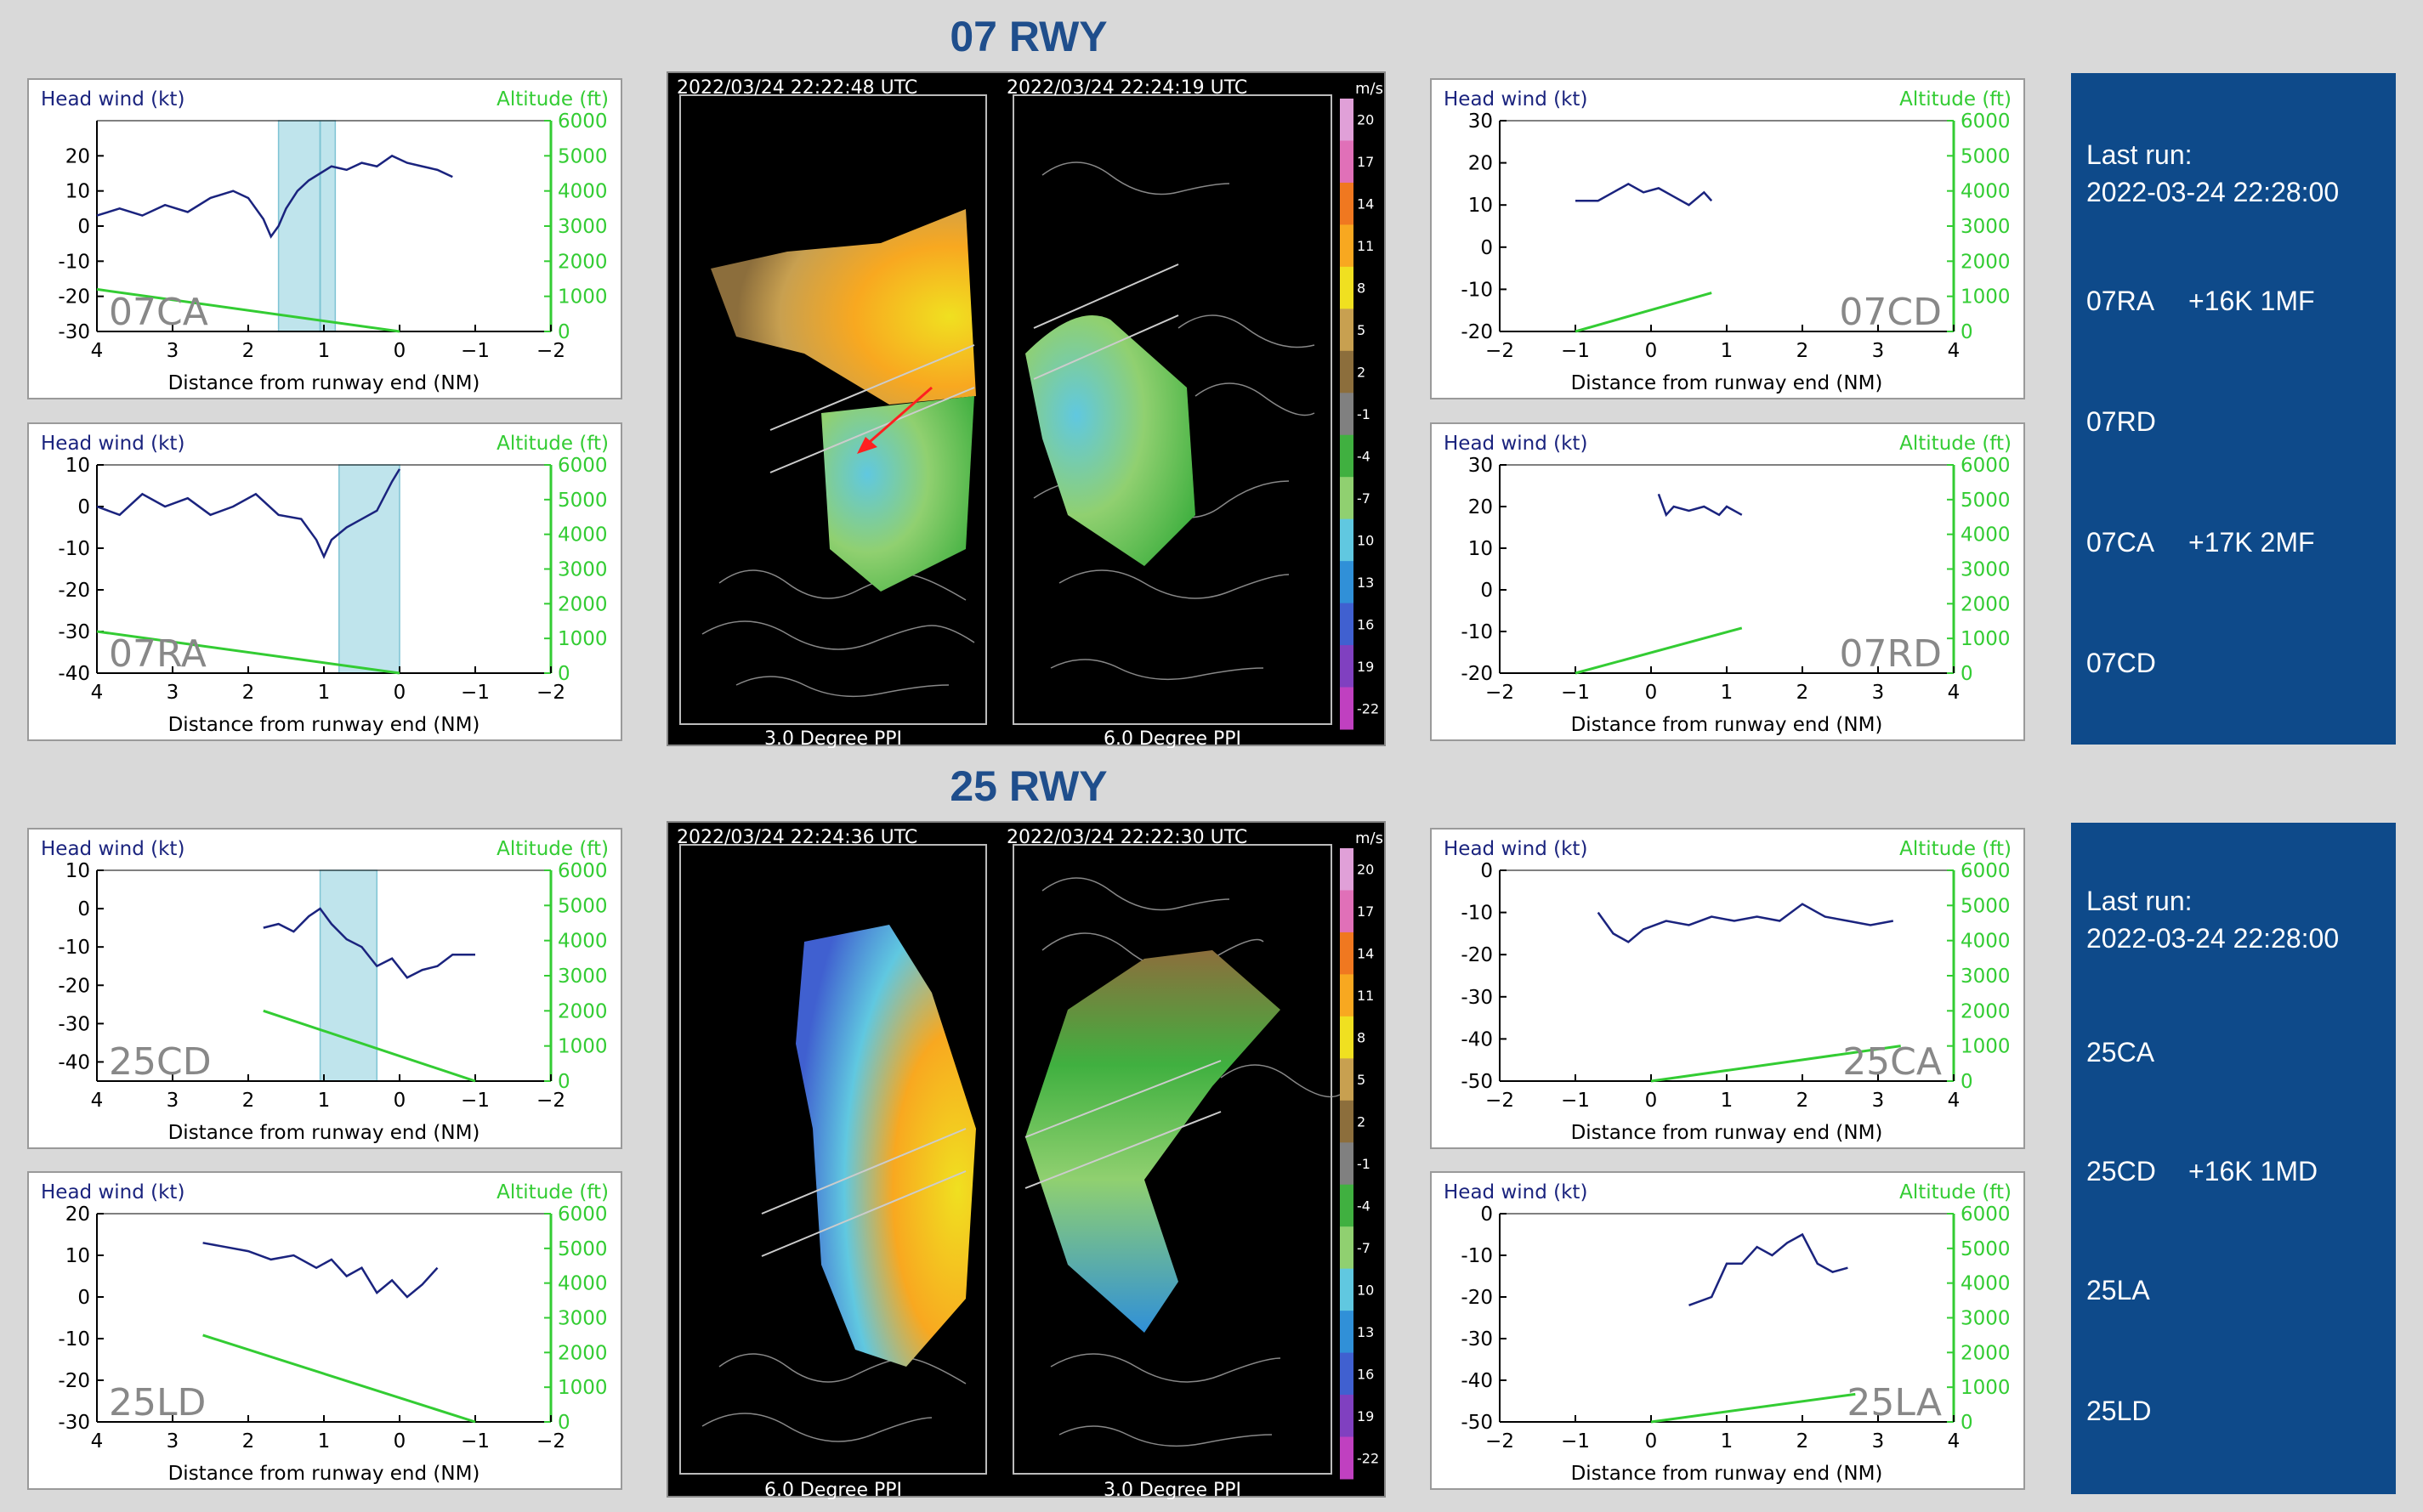  I want to click on alert-row: 25CA, so click(2137, 1052).